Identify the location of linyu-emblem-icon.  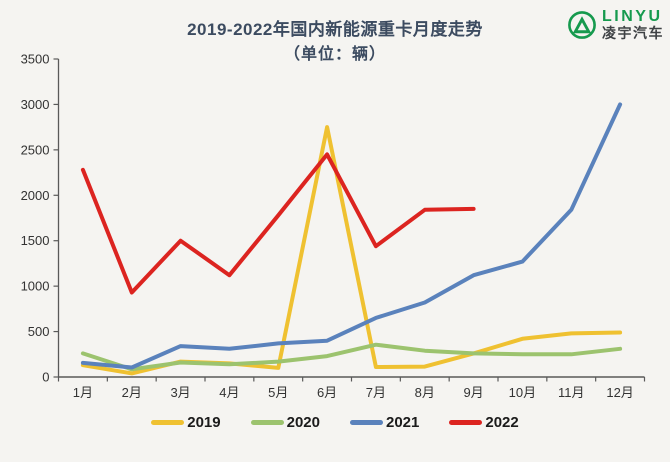
(582, 25).